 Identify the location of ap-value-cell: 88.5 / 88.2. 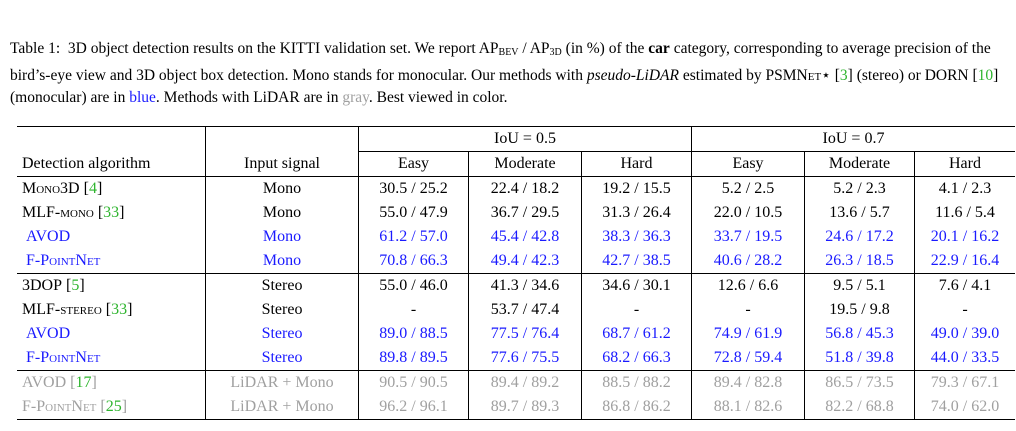
(636, 382).